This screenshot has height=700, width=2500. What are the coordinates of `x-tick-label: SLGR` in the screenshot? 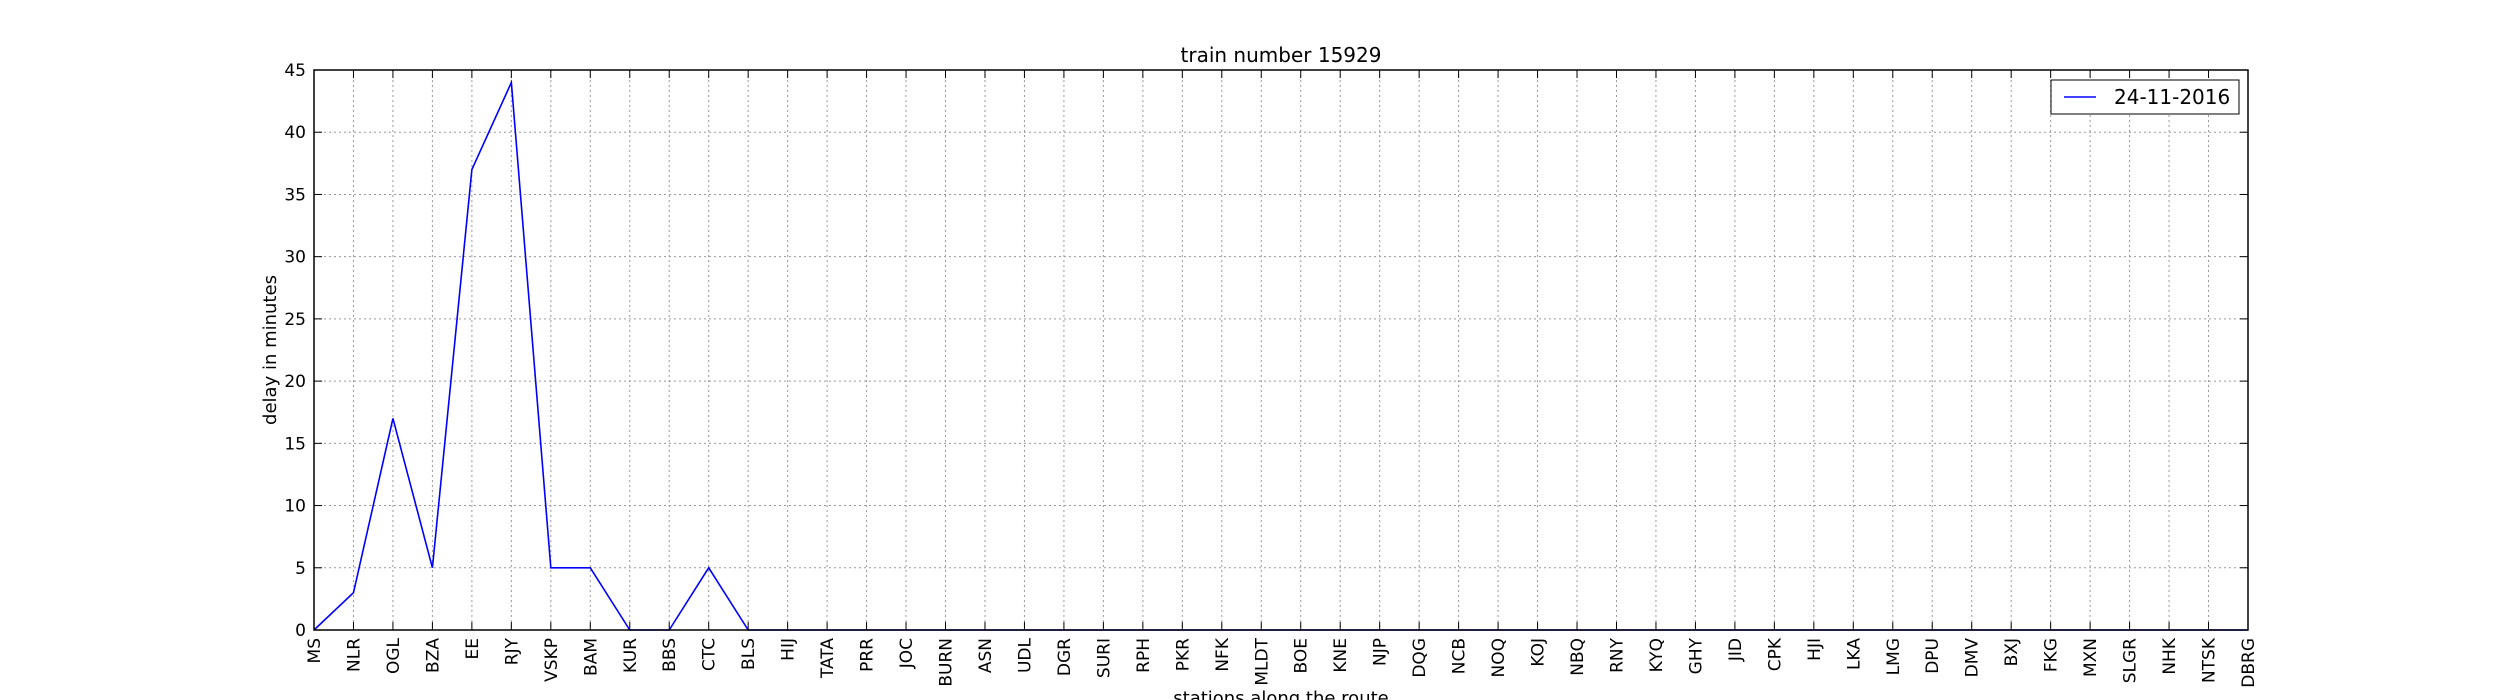 It's located at (2131, 660).